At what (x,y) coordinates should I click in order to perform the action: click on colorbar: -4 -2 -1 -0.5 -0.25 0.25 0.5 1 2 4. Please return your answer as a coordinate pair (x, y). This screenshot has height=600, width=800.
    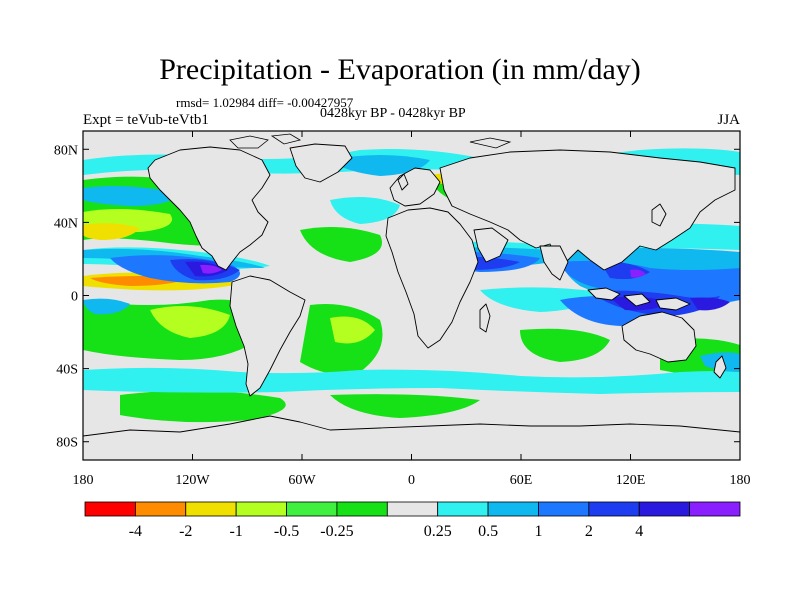
    Looking at the image, I should click on (412, 520).